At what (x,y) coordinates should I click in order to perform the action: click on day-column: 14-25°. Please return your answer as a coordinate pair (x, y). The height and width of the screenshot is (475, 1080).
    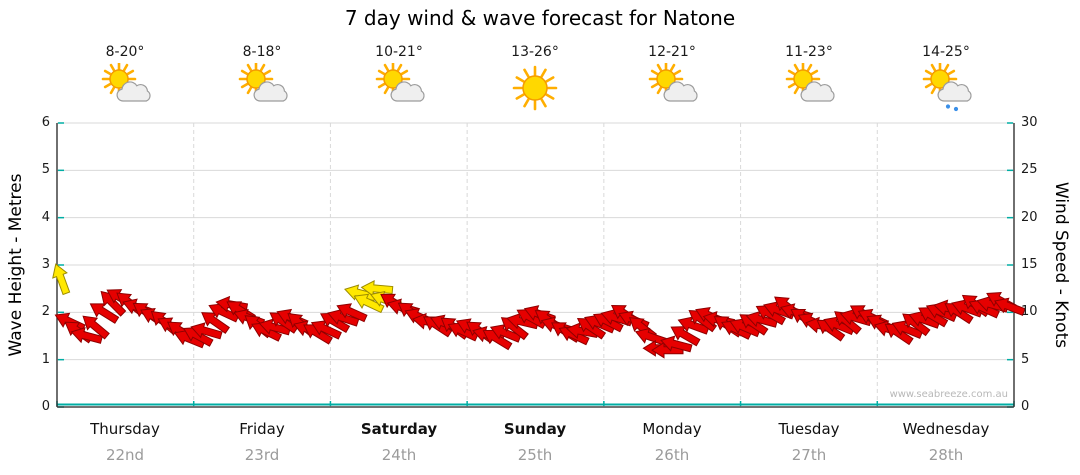
    Looking at the image, I should click on (946, 78).